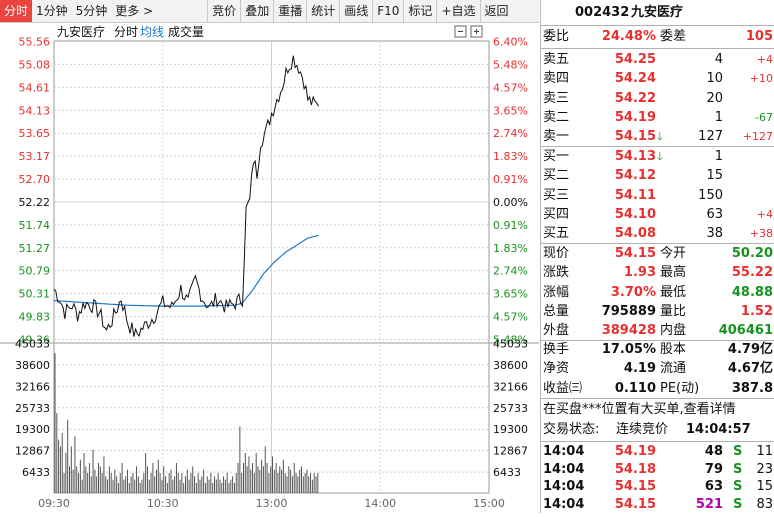 The image size is (774, 517). Describe the element at coordinates (657, 273) in the screenshot. I see `stat-row: 涨跌 1.93 最高 55.22` at that location.